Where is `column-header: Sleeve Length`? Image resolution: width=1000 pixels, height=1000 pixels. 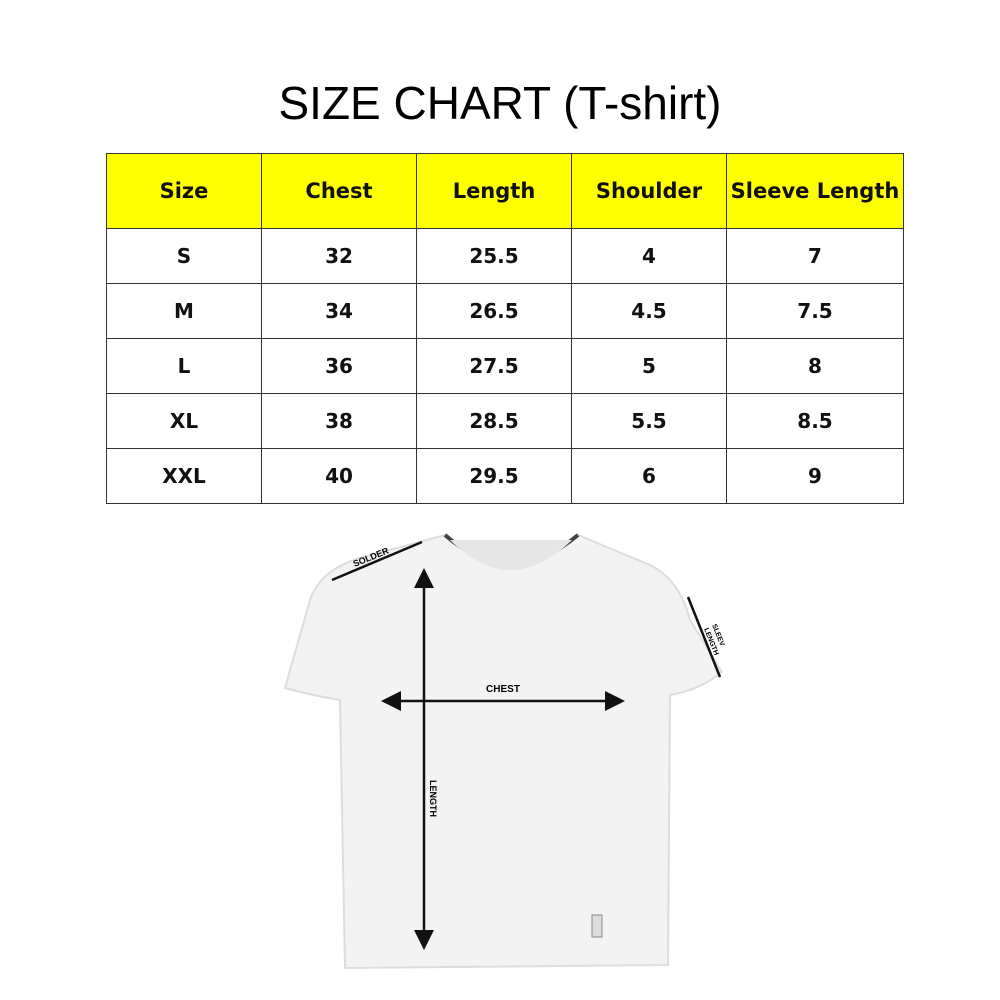 column-header: Sleeve Length is located at coordinates (815, 191).